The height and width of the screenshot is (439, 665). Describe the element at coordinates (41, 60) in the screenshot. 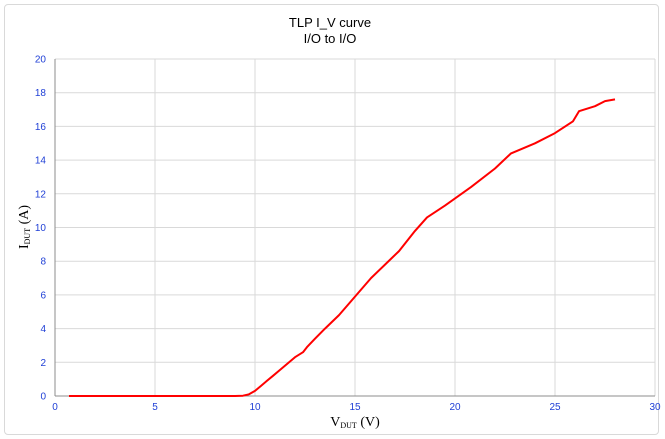

I see `y-tick-label: 20` at that location.